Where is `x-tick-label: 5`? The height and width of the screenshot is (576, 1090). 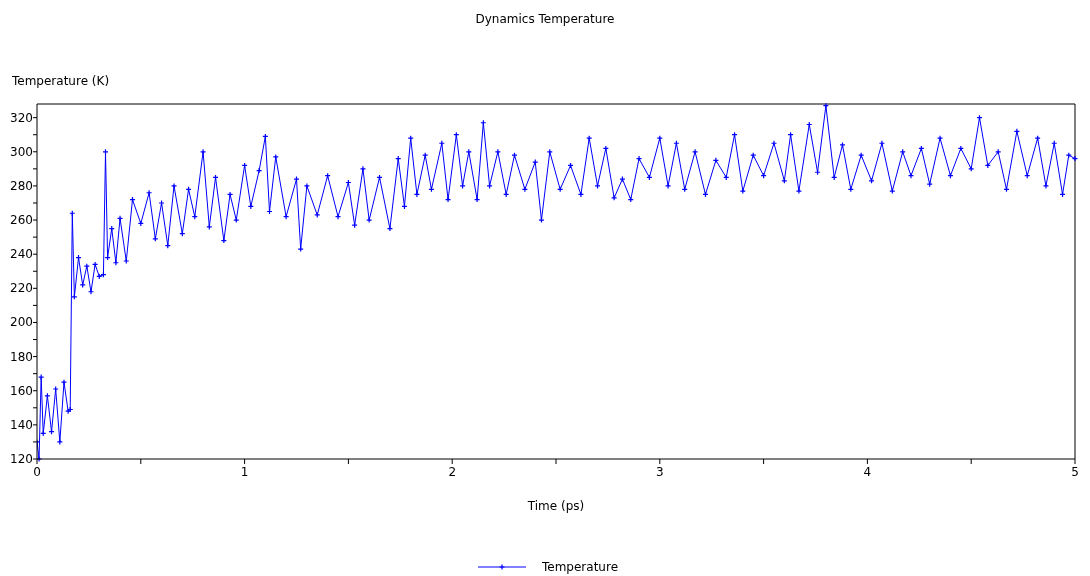 x-tick-label: 5 is located at coordinates (1075, 472).